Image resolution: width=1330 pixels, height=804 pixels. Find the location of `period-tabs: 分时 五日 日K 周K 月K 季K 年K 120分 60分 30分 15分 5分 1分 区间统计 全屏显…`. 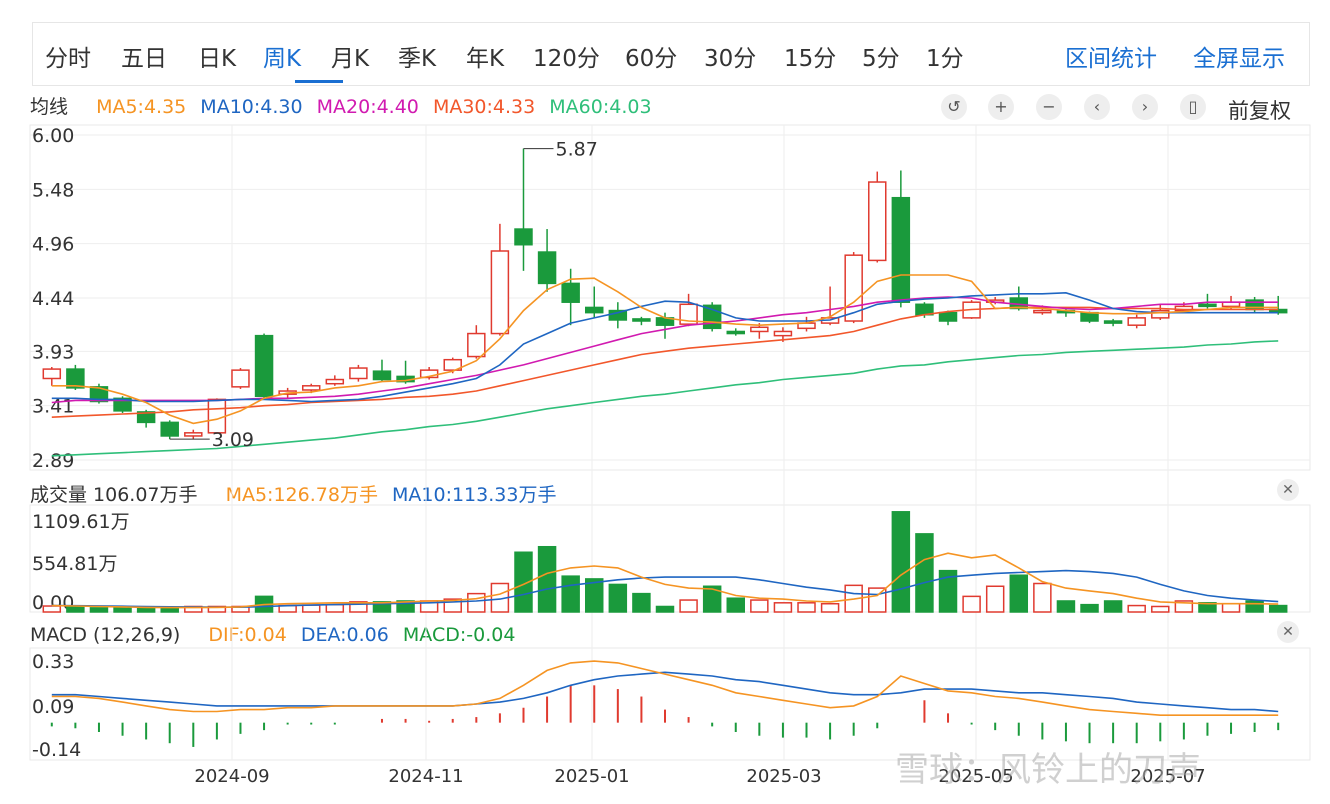

period-tabs: 分时 五日 日K 周K 月K 季K 年K 120分 60分 30分 15分 5分 1分 区间统计 全屏显… is located at coordinates (671, 54).